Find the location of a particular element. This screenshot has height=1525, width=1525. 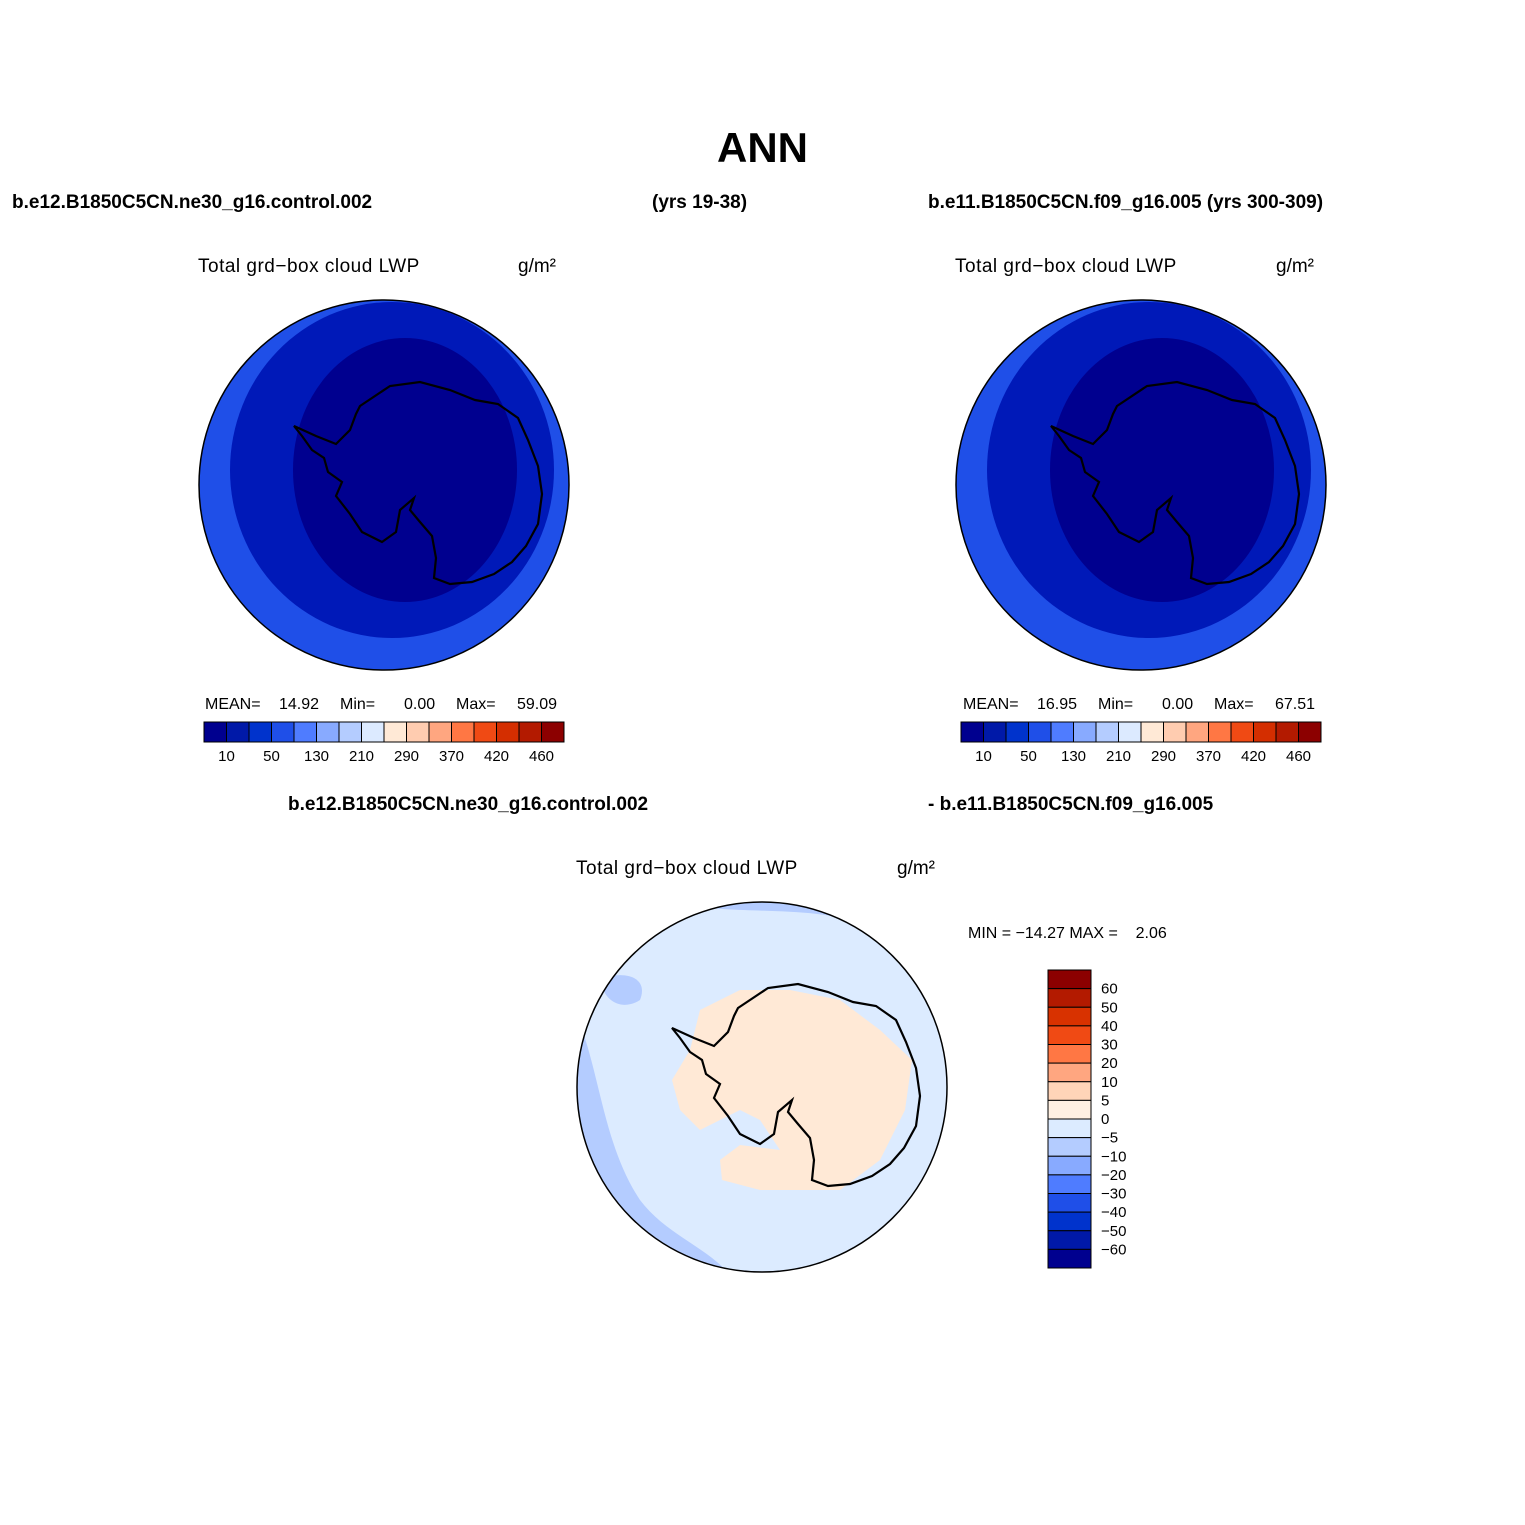

diff-map is located at coordinates (762, 1087).